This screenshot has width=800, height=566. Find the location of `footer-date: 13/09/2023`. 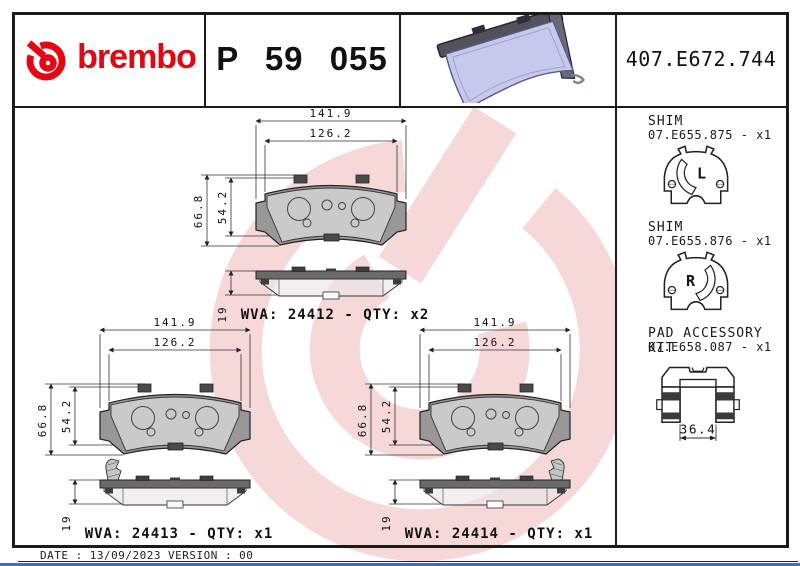

footer-date: 13/09/2023 is located at coordinates (125, 555).